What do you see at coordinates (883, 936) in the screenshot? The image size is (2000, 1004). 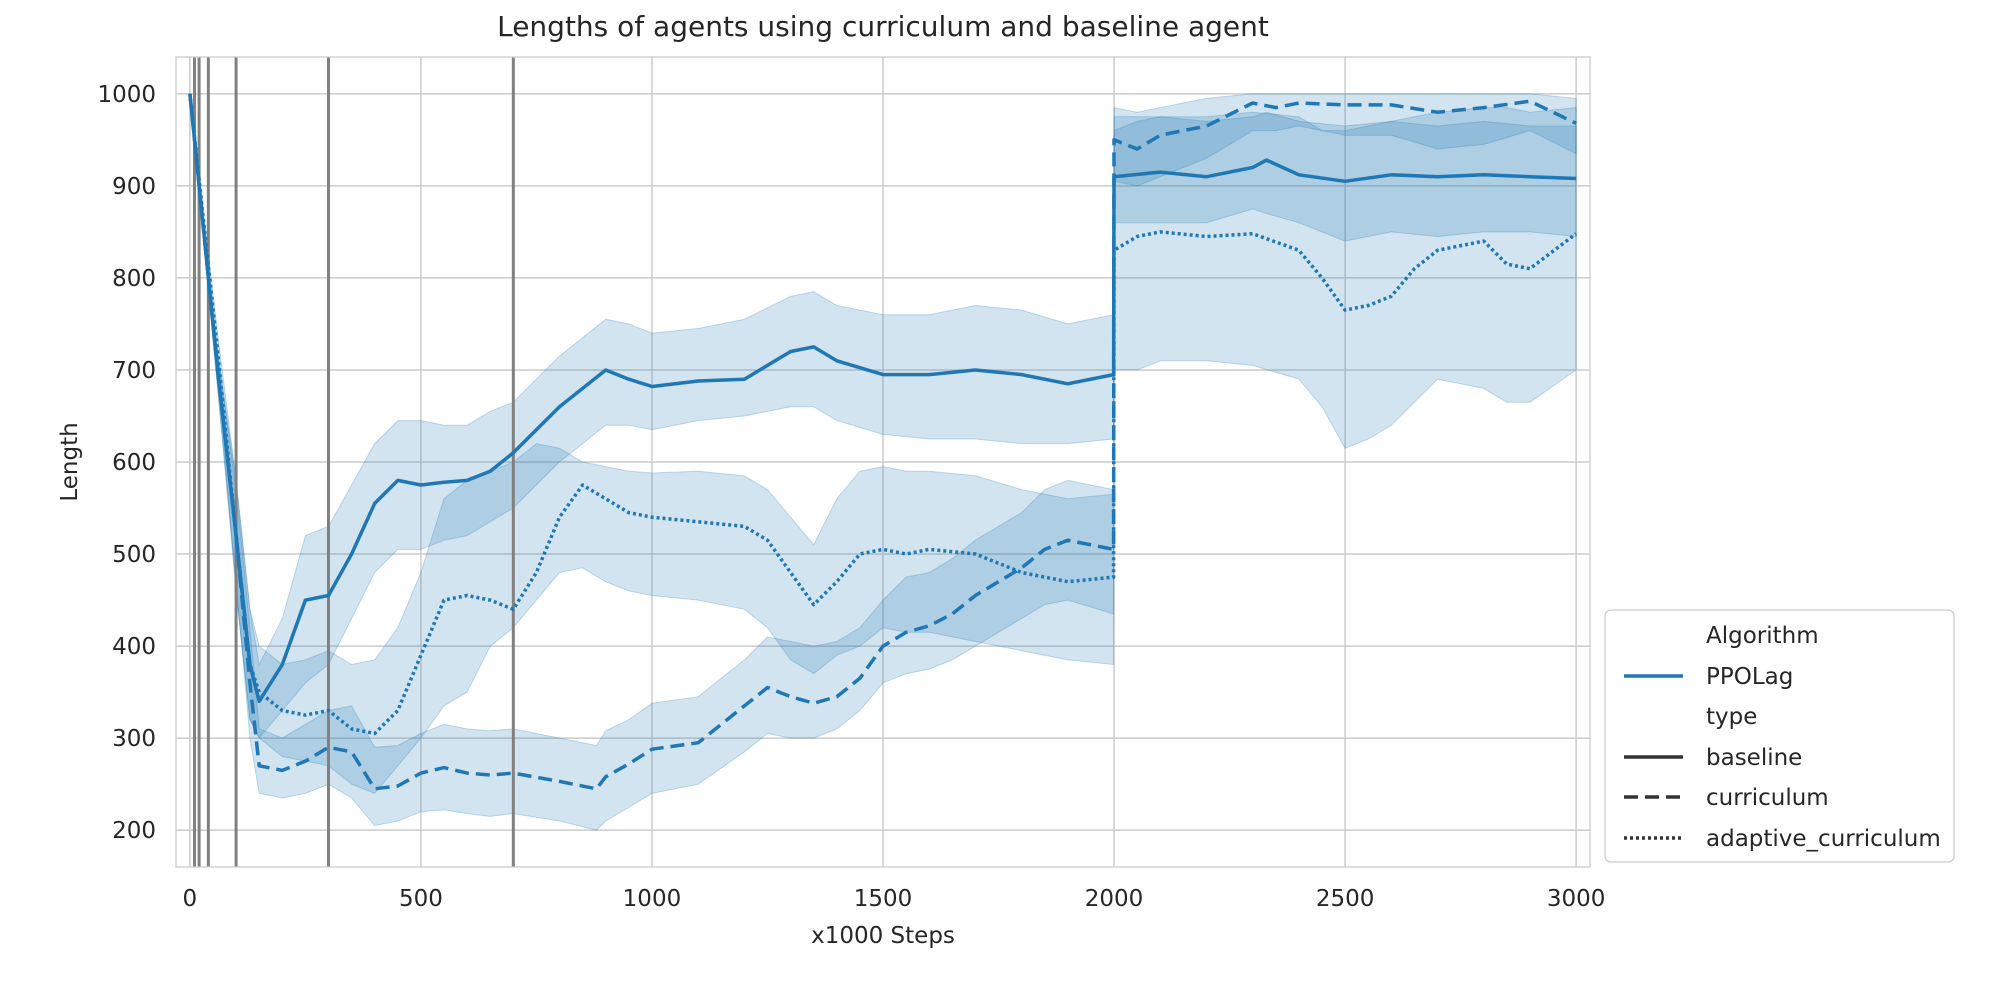 I see `x-axis-label: x1000 Steps` at bounding box center [883, 936].